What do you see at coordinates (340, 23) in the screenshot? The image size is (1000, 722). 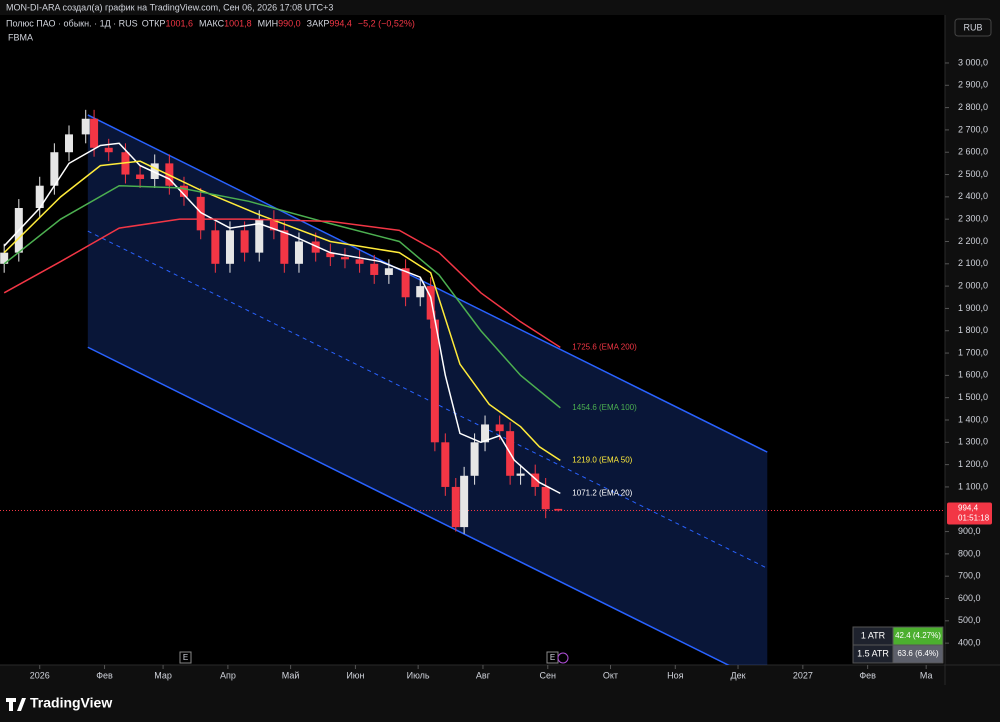 I see `legend-item: 994,4` at bounding box center [340, 23].